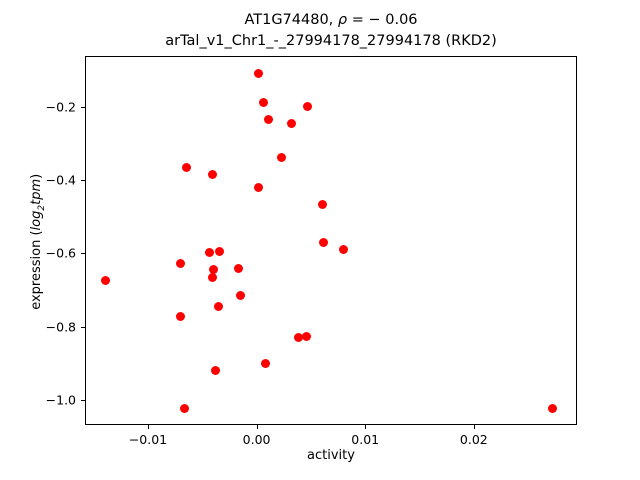 Image resolution: width=640 pixels, height=480 pixels. I want to click on y-axis-label-sub: 2, so click(41, 207).